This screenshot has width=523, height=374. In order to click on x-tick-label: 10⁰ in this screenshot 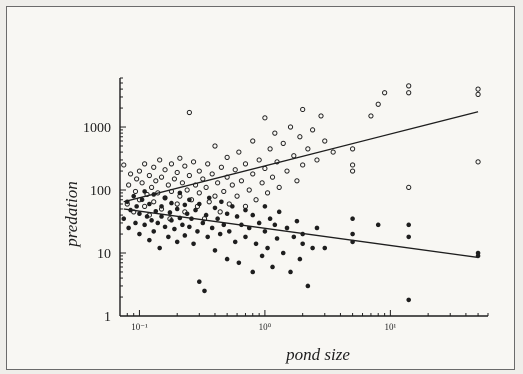, I will do `click(265, 327)`.